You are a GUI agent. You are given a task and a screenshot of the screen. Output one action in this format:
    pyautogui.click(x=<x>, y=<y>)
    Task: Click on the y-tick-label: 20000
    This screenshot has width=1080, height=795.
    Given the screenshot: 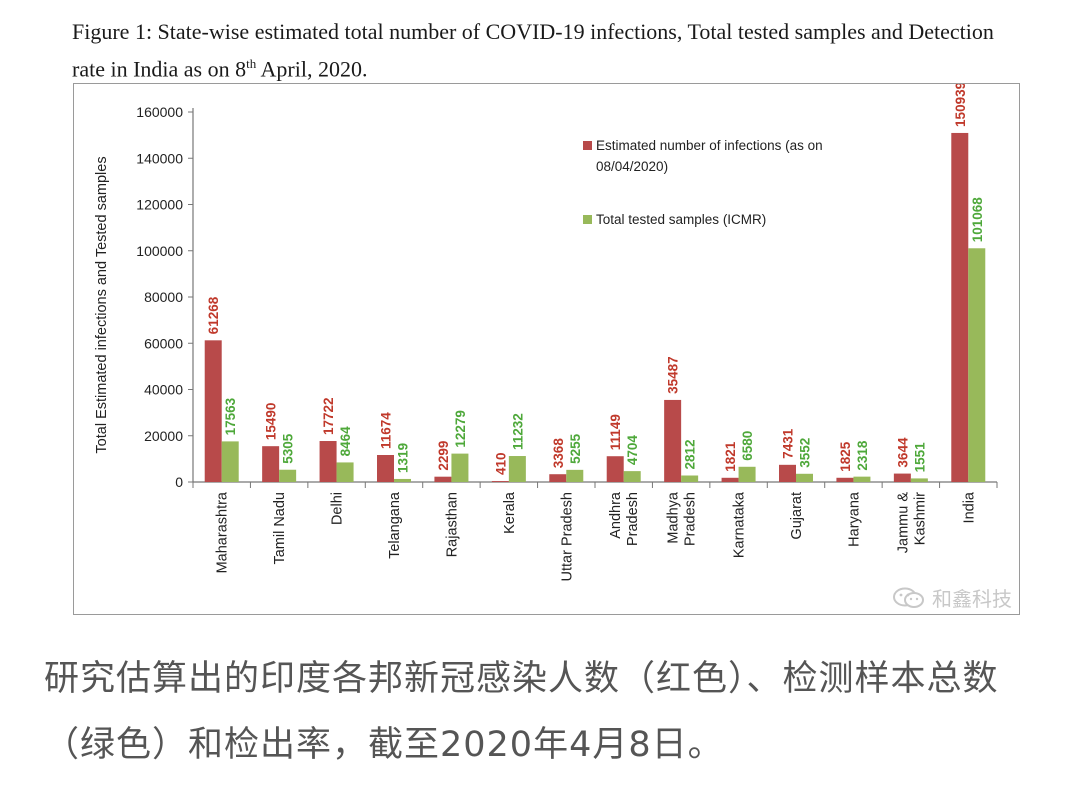 What is the action you would take?
    pyautogui.click(x=163, y=436)
    